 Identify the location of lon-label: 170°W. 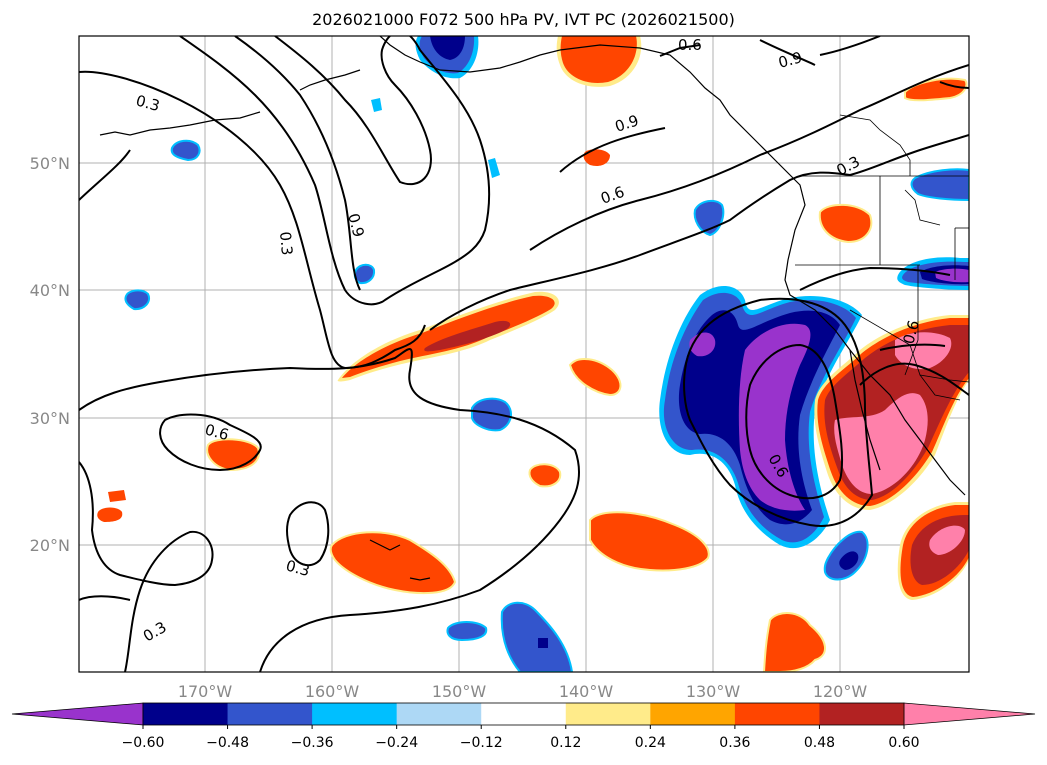
(205, 691).